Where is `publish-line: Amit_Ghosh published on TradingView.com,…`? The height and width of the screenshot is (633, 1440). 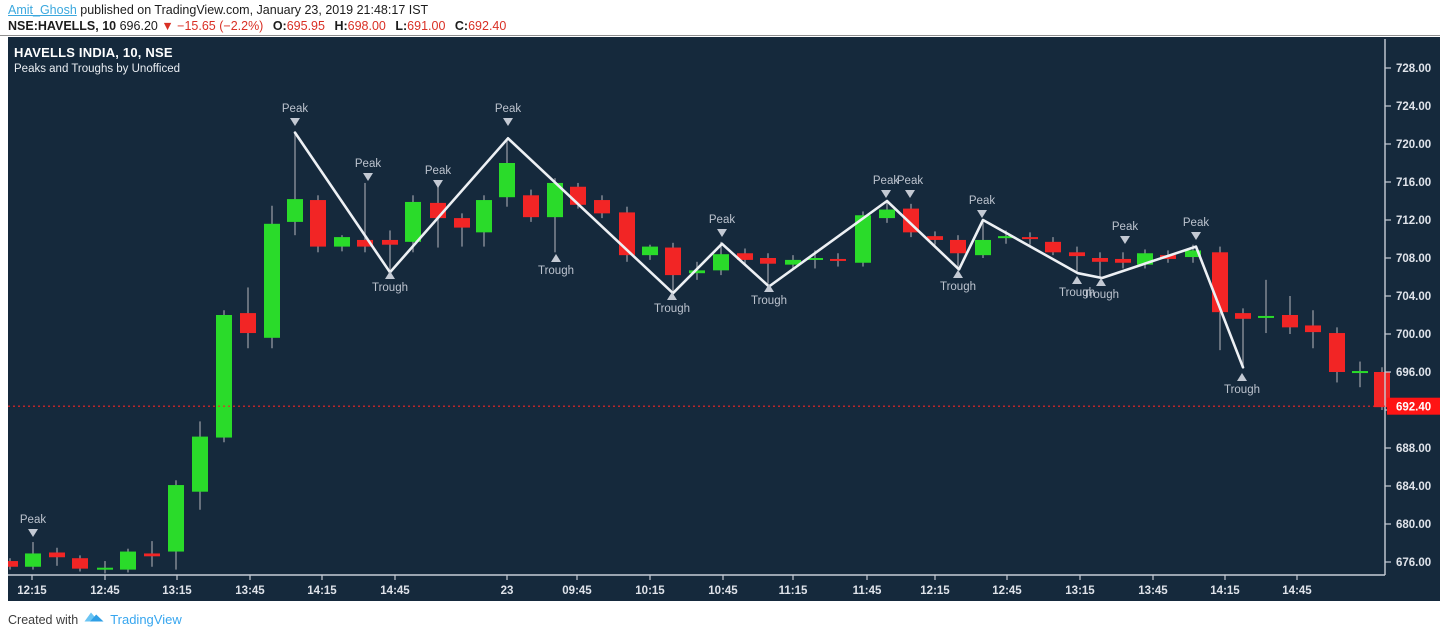
publish-line: Amit_Ghosh published on TradingView.com,… is located at coordinates (218, 10).